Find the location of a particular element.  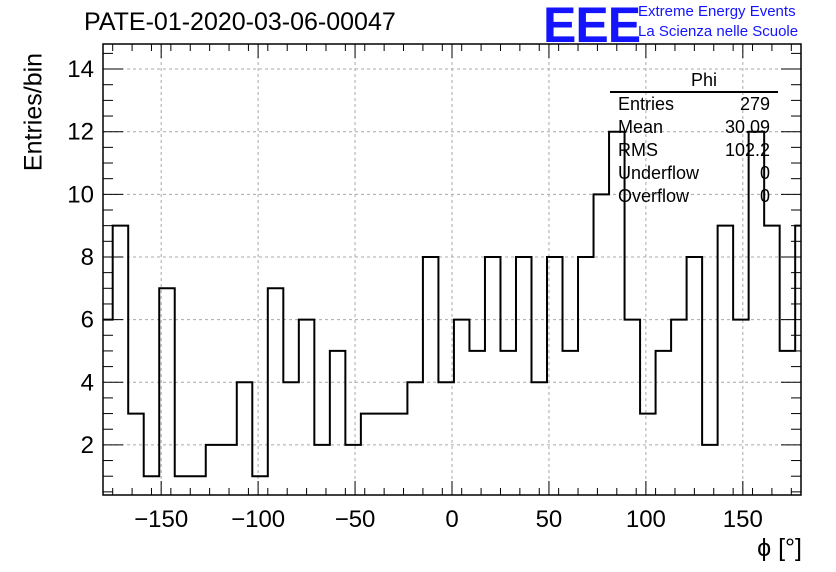

y-tick-label: 8 is located at coordinates (87, 257).